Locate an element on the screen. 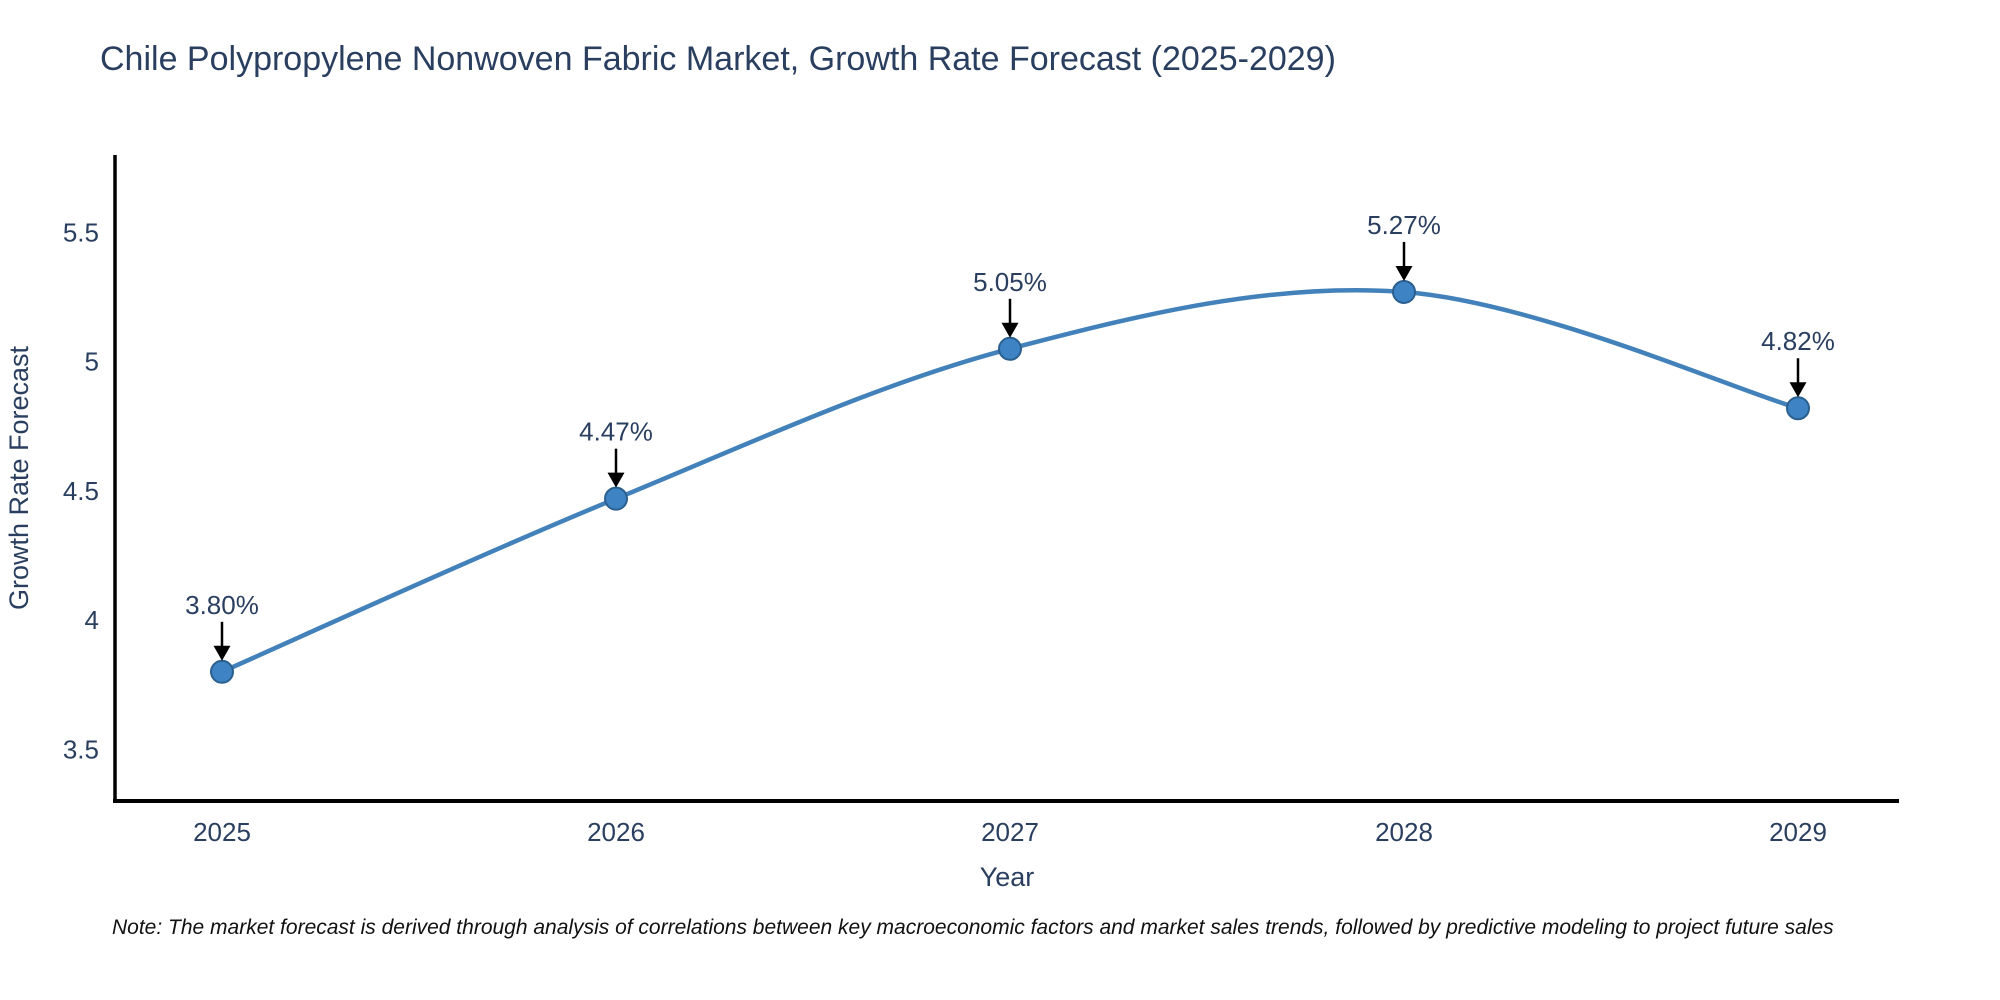 This screenshot has height=1000, width=2000. x-tick-label: 2025 is located at coordinates (222, 832).